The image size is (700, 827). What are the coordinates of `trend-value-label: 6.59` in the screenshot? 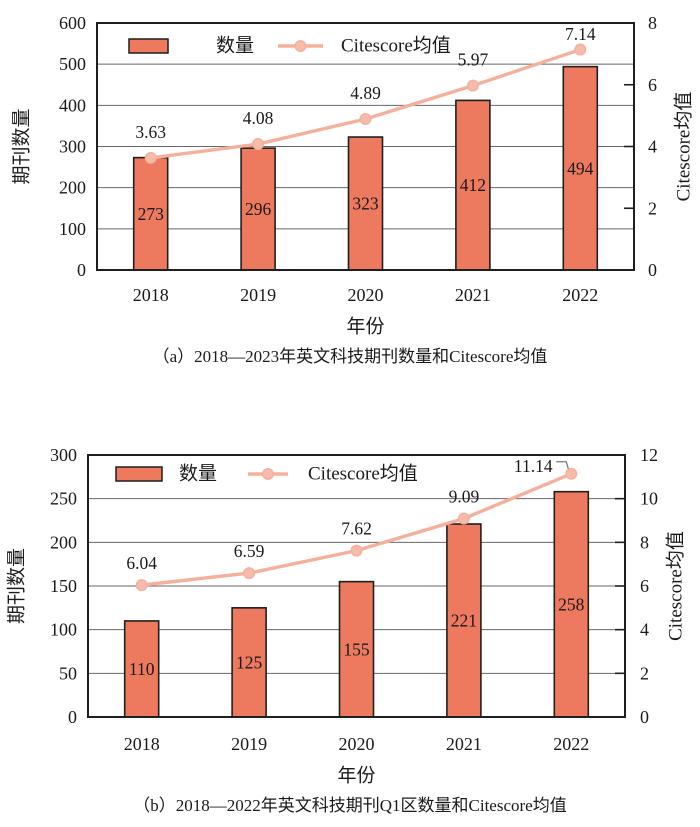 It's located at (249, 551).